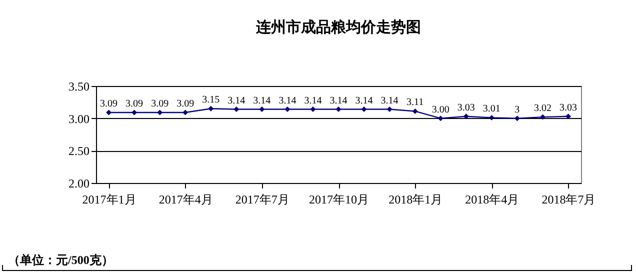  Describe the element at coordinates (569, 199) in the screenshot. I see `x-tick-label: 2018年7月` at that location.